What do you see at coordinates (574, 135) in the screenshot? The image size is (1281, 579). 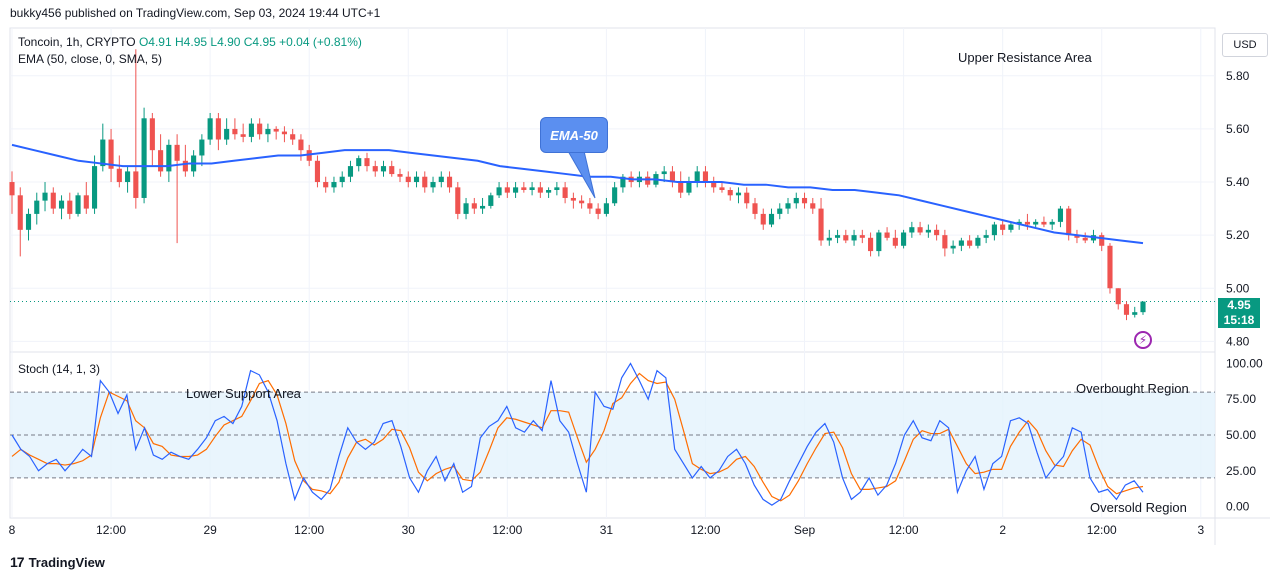 I see `ema-callout: EMA-50` at bounding box center [574, 135].